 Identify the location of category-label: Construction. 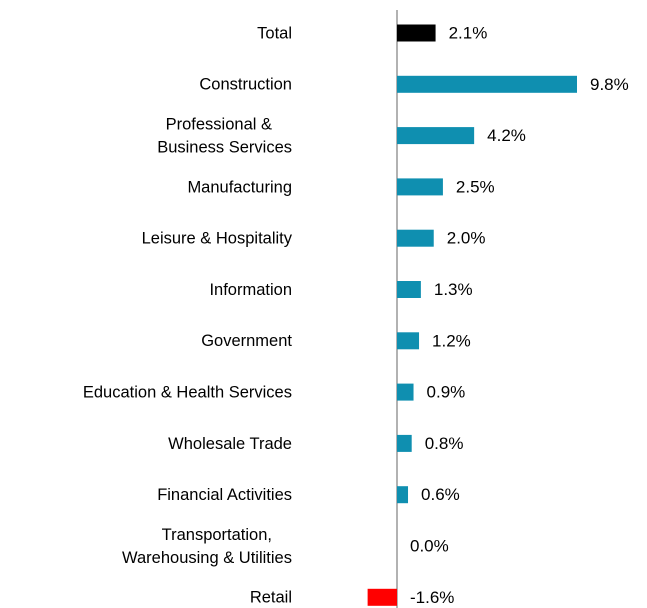
(245, 85).